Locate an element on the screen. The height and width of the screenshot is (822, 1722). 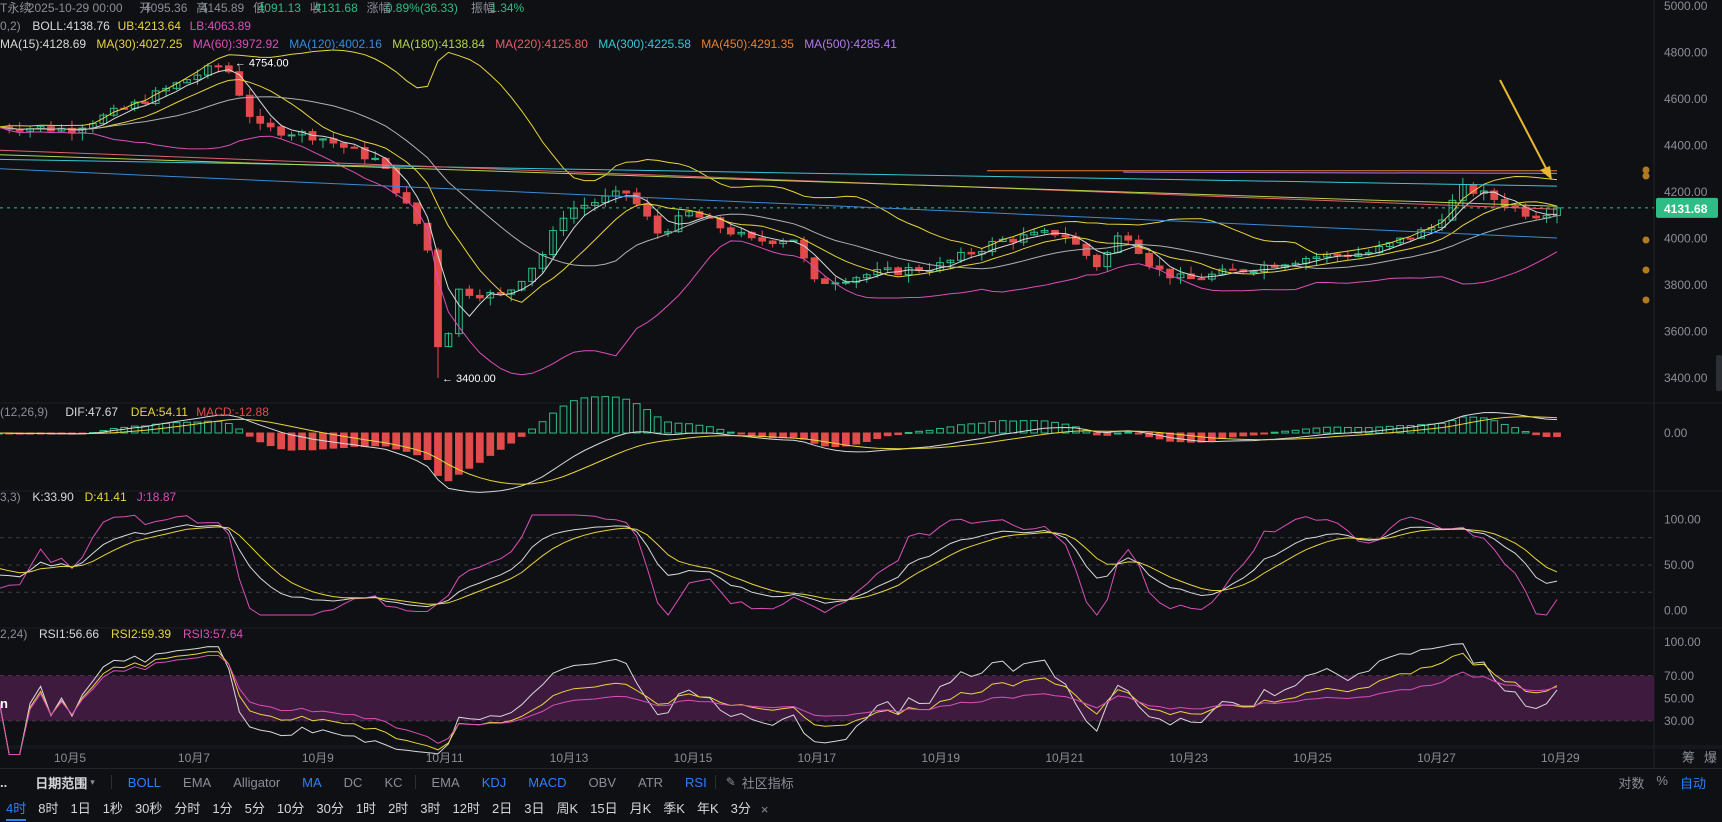
interval-4时: 4时 is located at coordinates (16, 809).